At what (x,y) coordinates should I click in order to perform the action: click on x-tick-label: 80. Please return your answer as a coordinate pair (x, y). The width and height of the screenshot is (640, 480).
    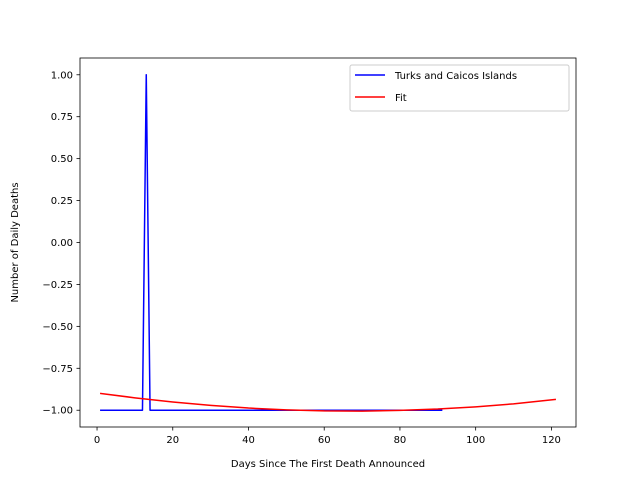
    Looking at the image, I should click on (400, 440).